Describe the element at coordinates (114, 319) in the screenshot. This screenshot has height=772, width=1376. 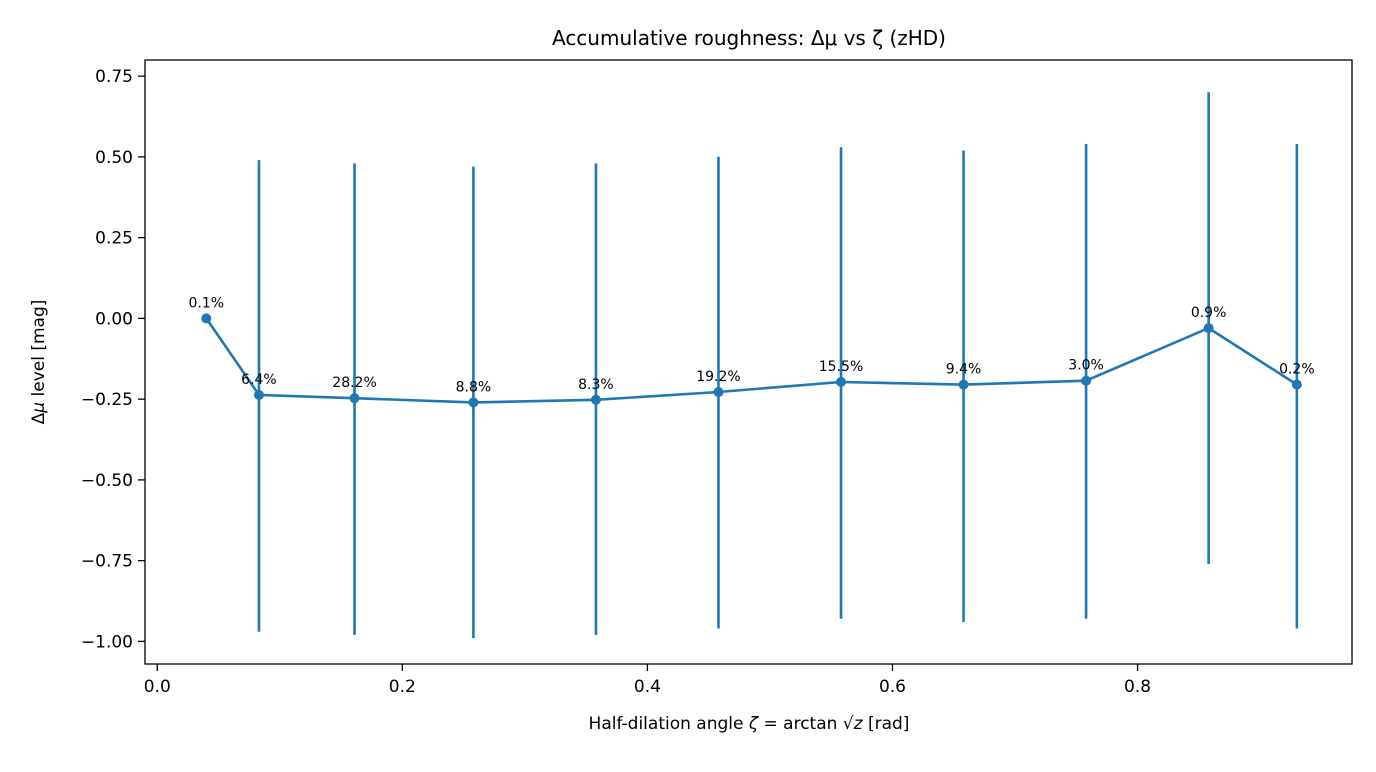
I see `y-tick-label: 0.00` at that location.